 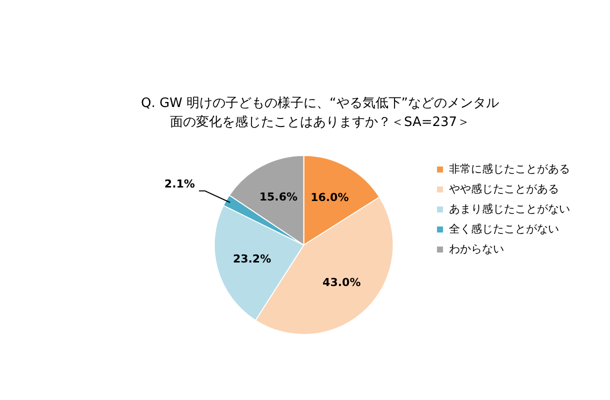 What do you see at coordinates (476, 249) in the screenshot?
I see `legend-label: わからない` at bounding box center [476, 249].